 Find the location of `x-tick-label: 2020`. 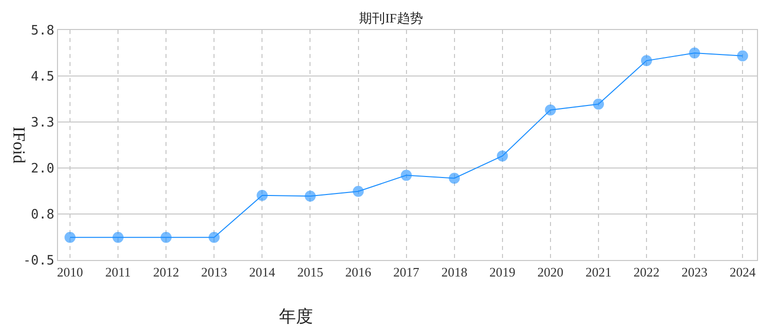

x-tick-label: 2020 is located at coordinates (550, 272).